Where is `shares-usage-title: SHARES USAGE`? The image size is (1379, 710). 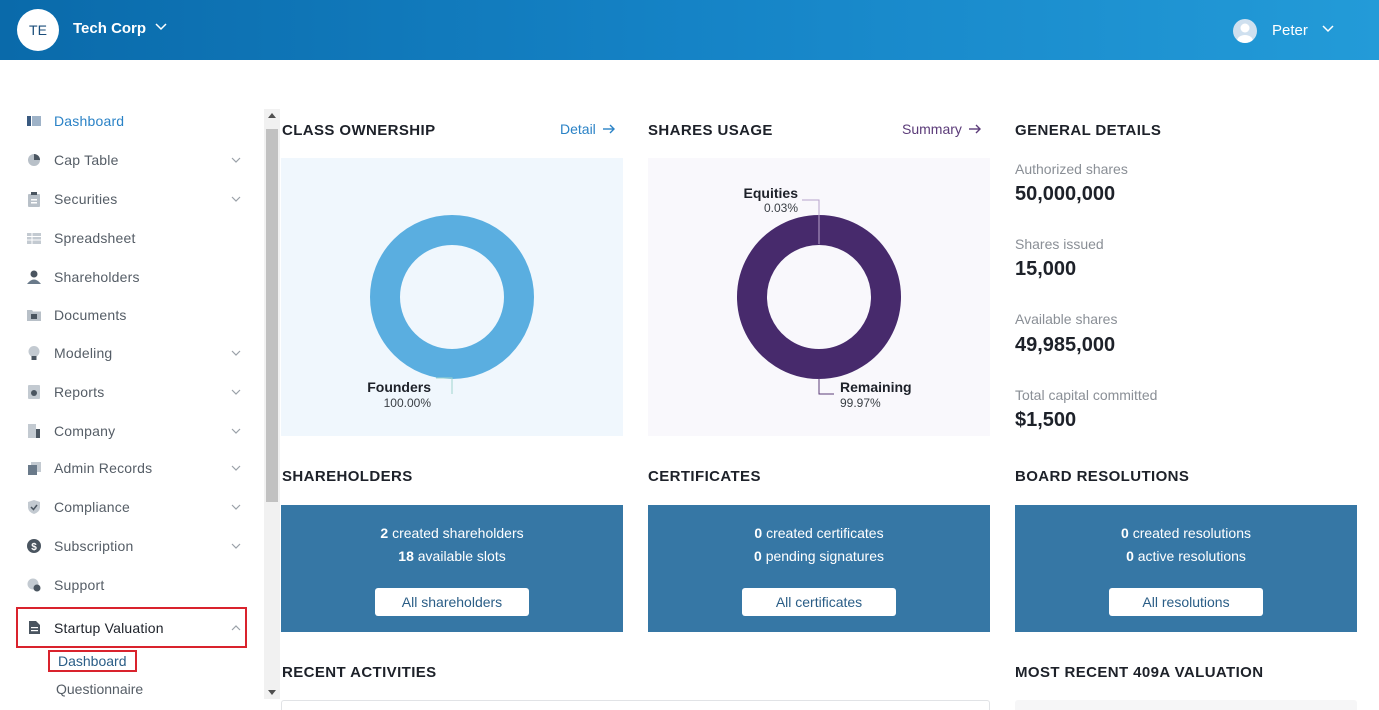 shares-usage-title: SHARES USAGE is located at coordinates (710, 130).